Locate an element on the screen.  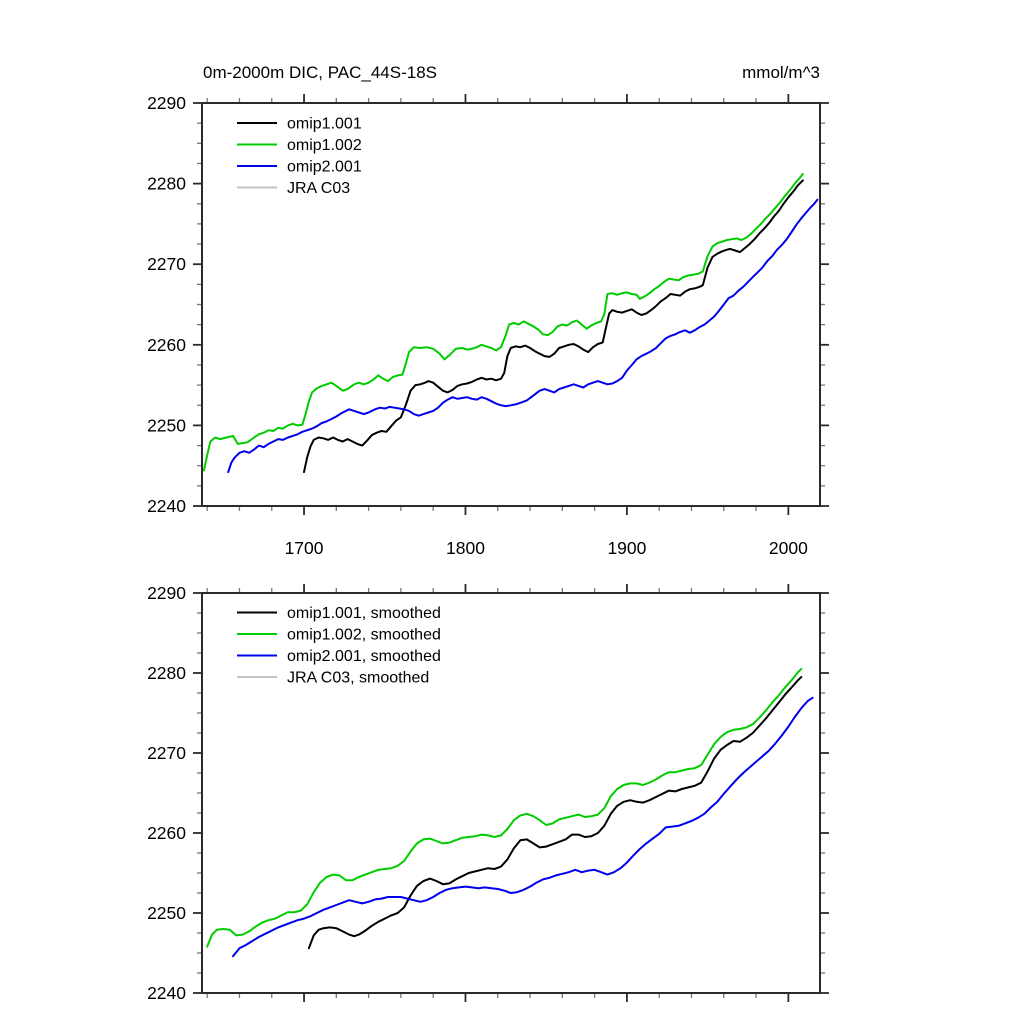
legend-label: omip1.002, smoothed is located at coordinates (364, 635).